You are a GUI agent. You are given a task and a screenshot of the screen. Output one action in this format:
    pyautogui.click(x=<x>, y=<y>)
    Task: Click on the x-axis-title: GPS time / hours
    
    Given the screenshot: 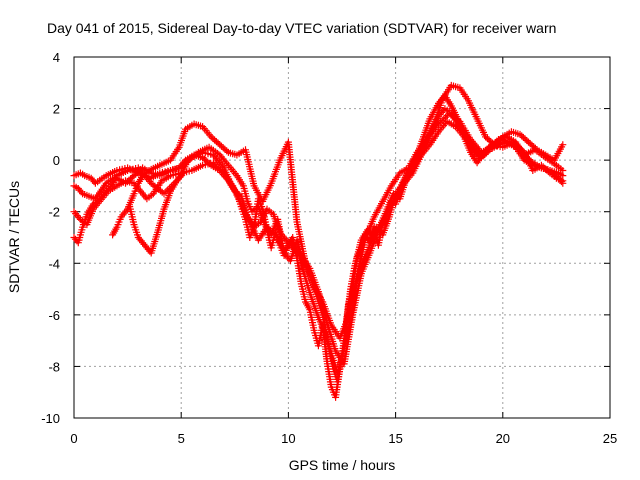 What is the action you would take?
    pyautogui.click(x=342, y=465)
    